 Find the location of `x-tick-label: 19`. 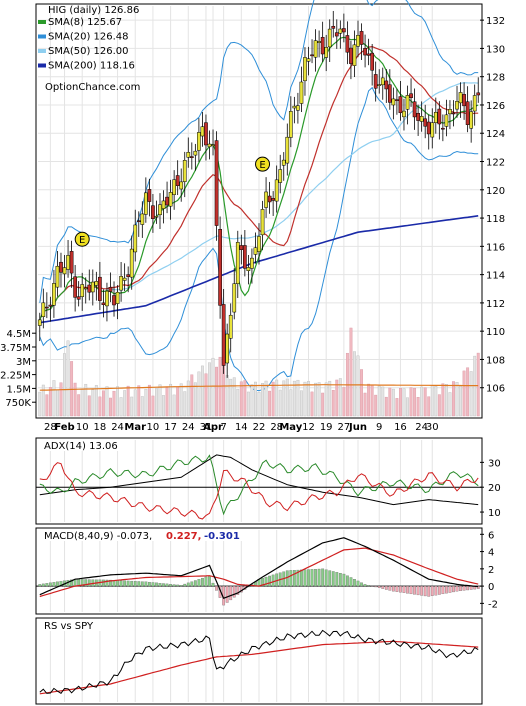

x-tick-label: 19 is located at coordinates (326, 427).